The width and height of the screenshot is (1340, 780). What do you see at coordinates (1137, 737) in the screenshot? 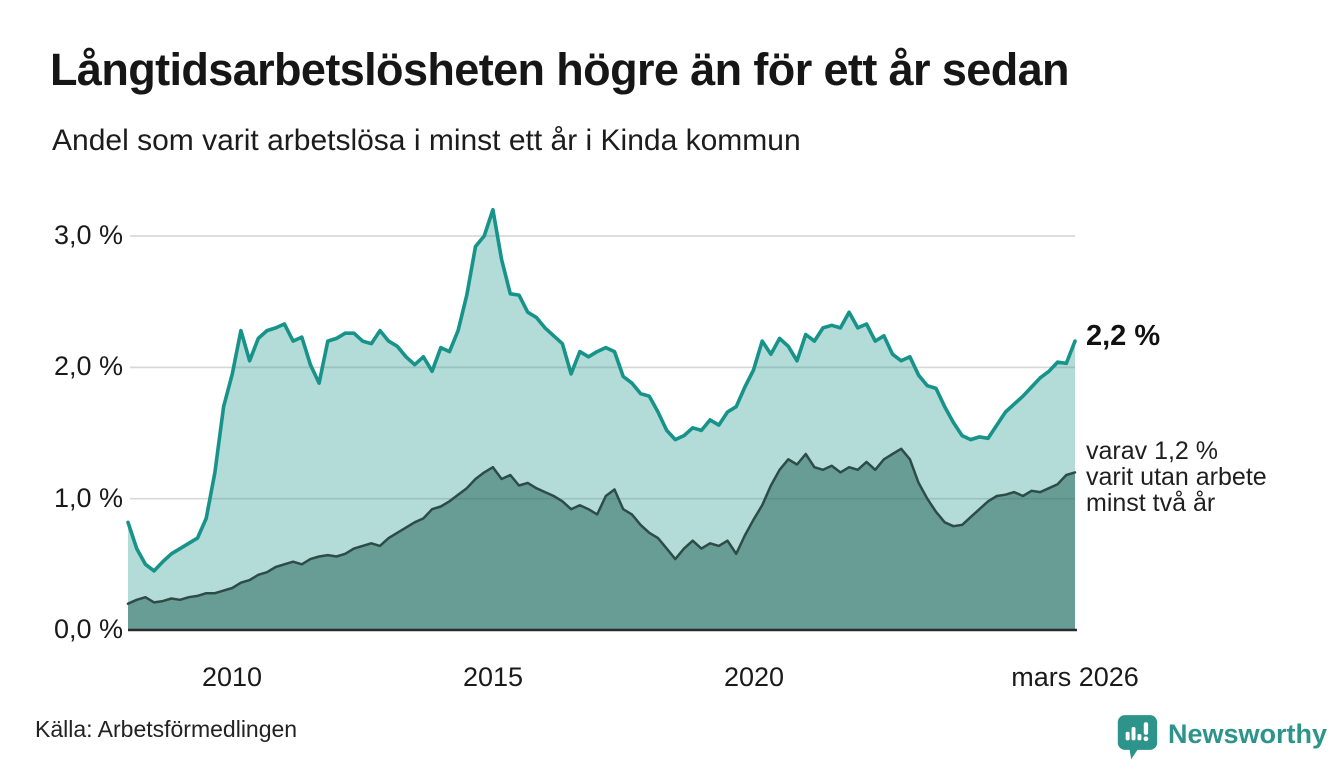
I see `newsworthy-logo-icon` at bounding box center [1137, 737].